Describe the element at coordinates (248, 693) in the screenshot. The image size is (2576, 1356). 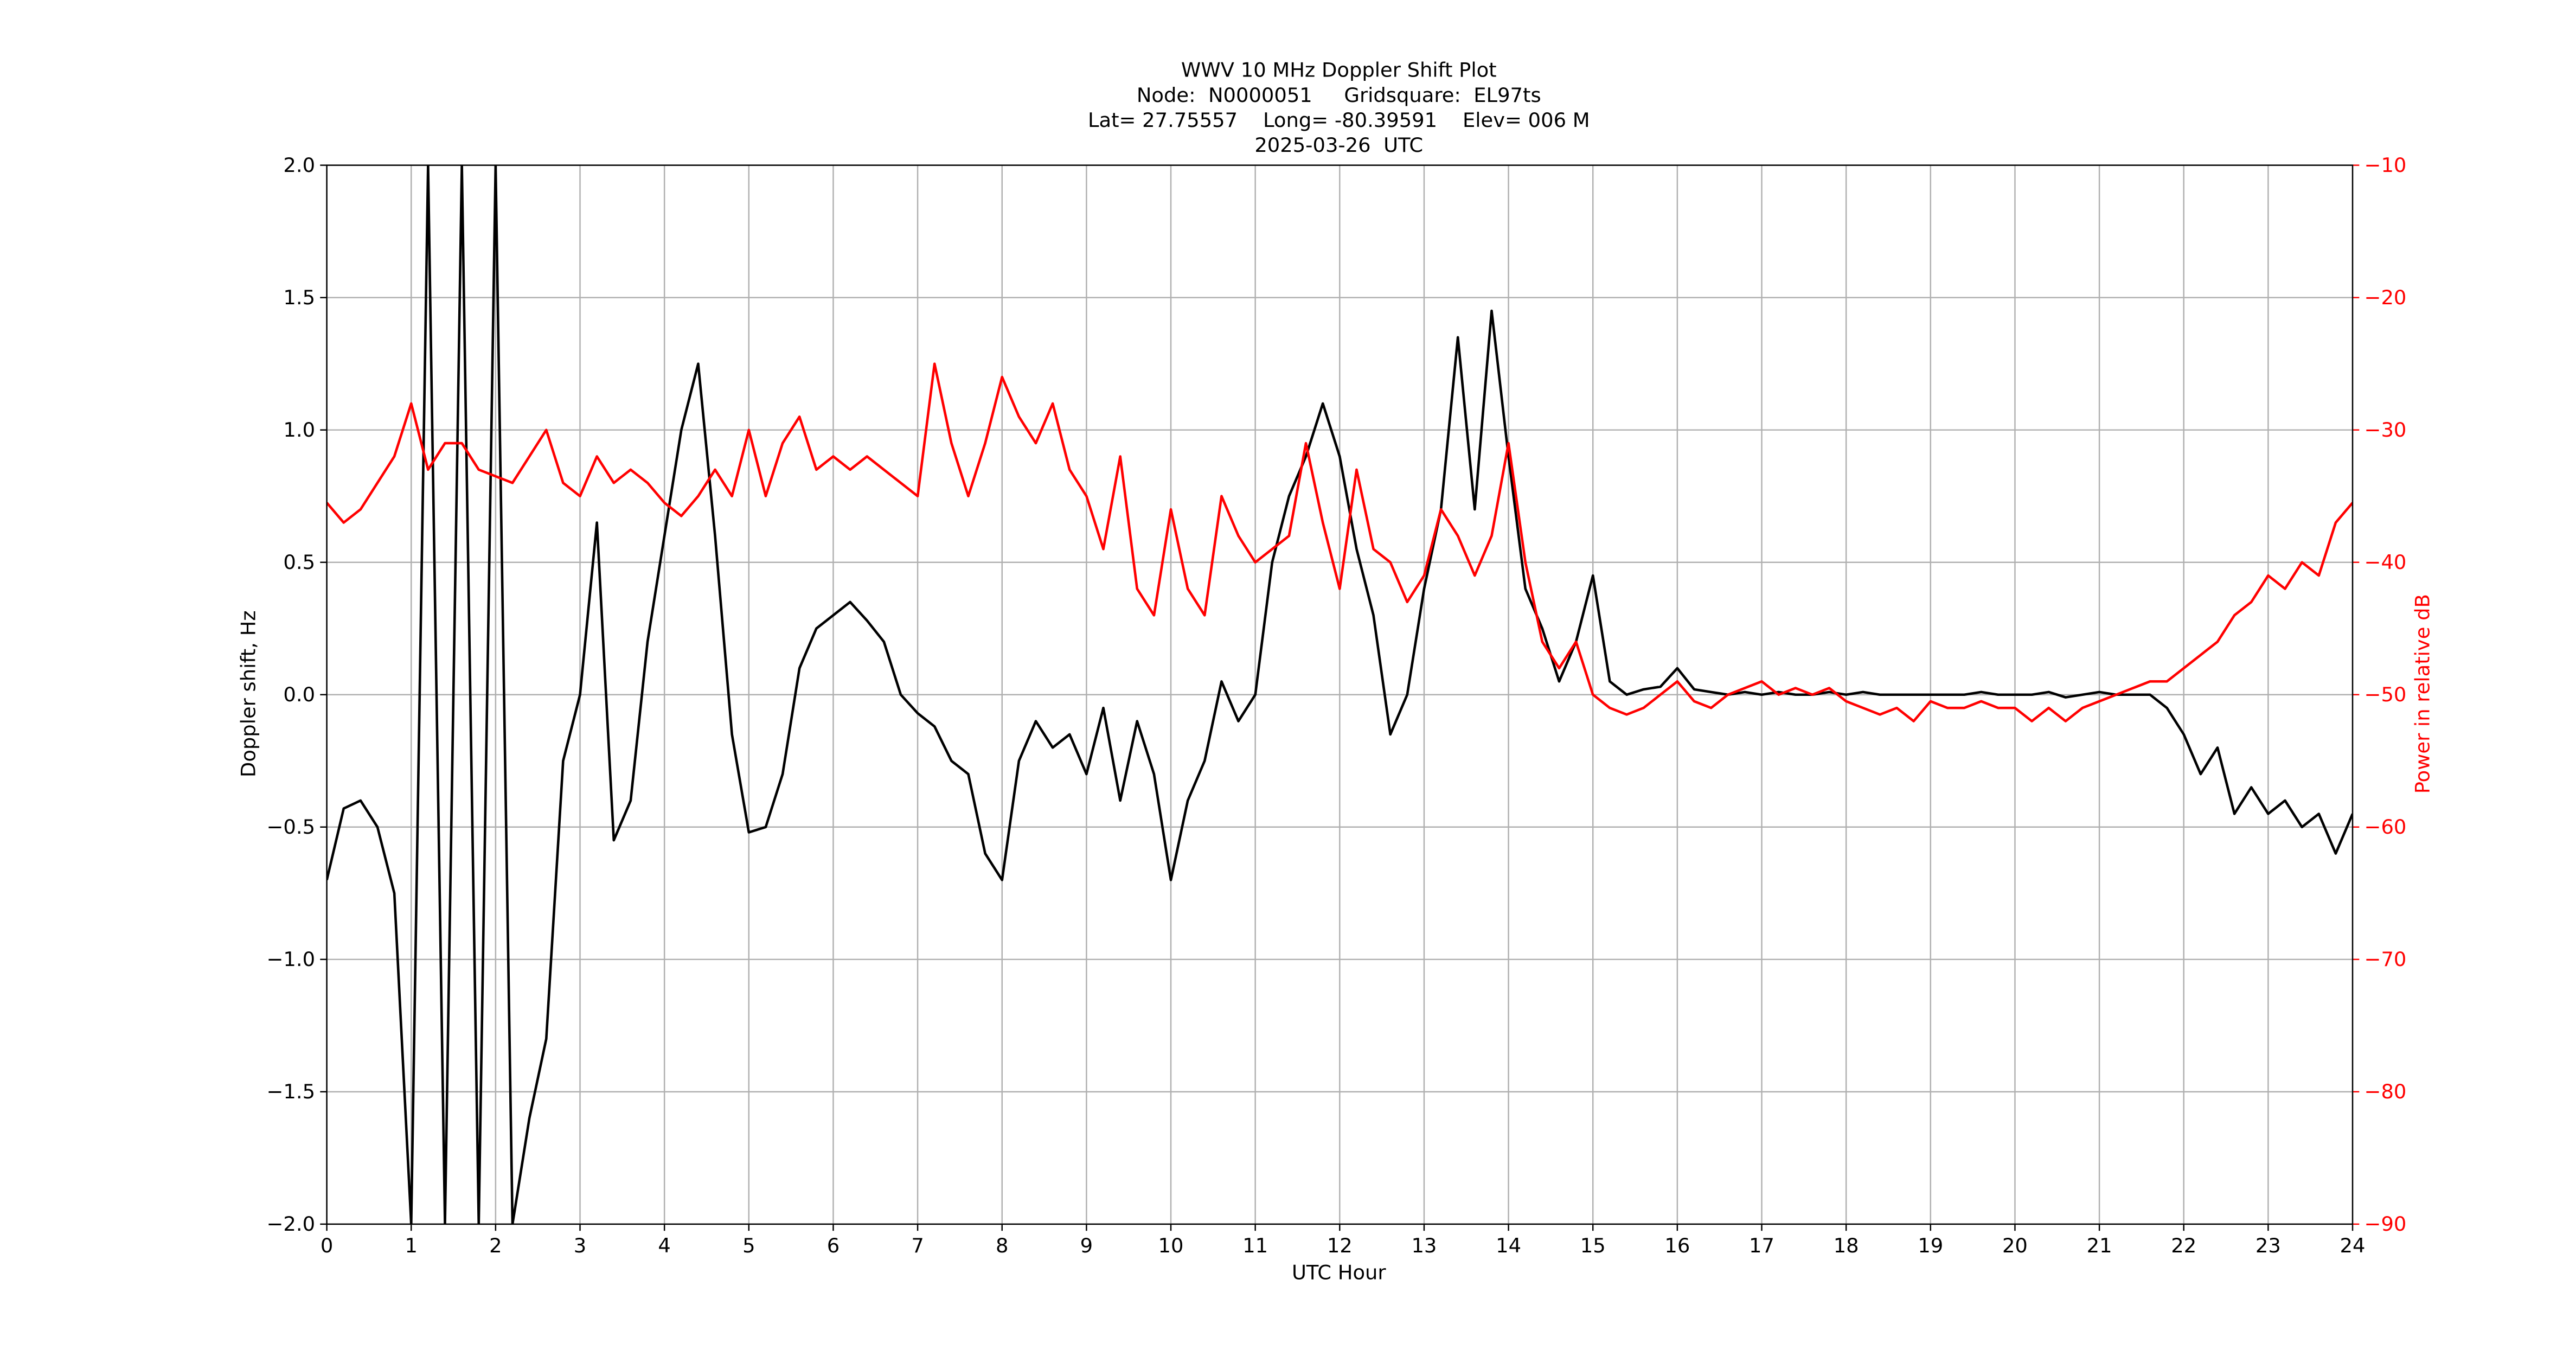
I see `y-axis-label: Doppler shift, Hz` at that location.